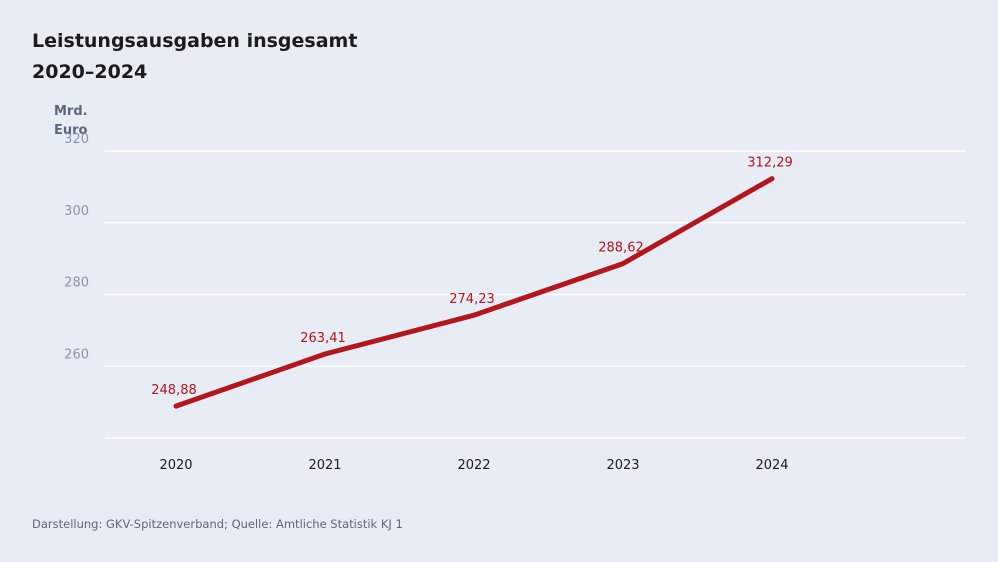 The image size is (998, 562). What do you see at coordinates (175, 465) in the screenshot?
I see `x-tick-label-2020: 2020` at bounding box center [175, 465].